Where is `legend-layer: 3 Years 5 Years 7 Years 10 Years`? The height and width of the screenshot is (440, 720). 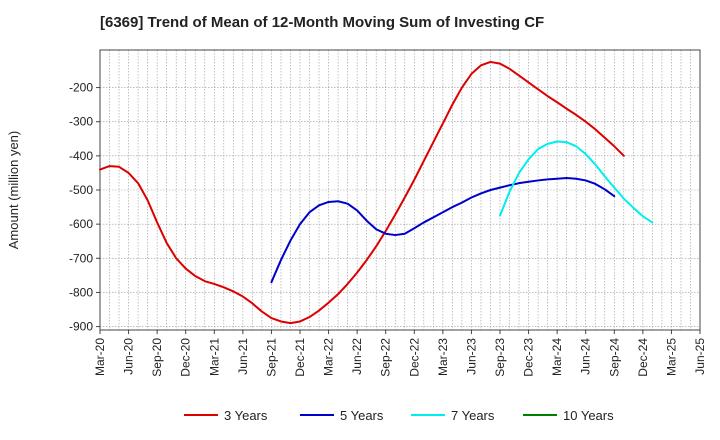 legend-layer: 3 Years 5 Years 7 Years 10 Years is located at coordinates (399, 415).